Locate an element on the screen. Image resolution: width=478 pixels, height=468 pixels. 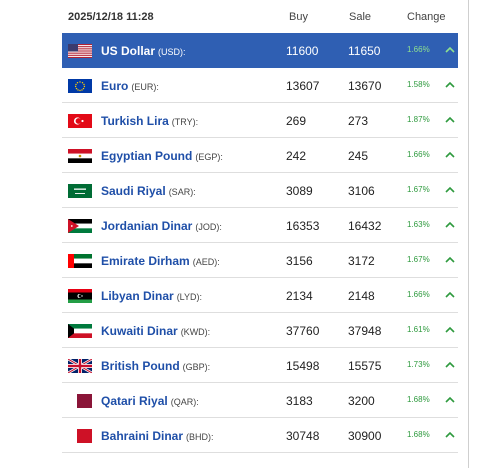
sale-value: 245 is located at coordinates (358, 156).